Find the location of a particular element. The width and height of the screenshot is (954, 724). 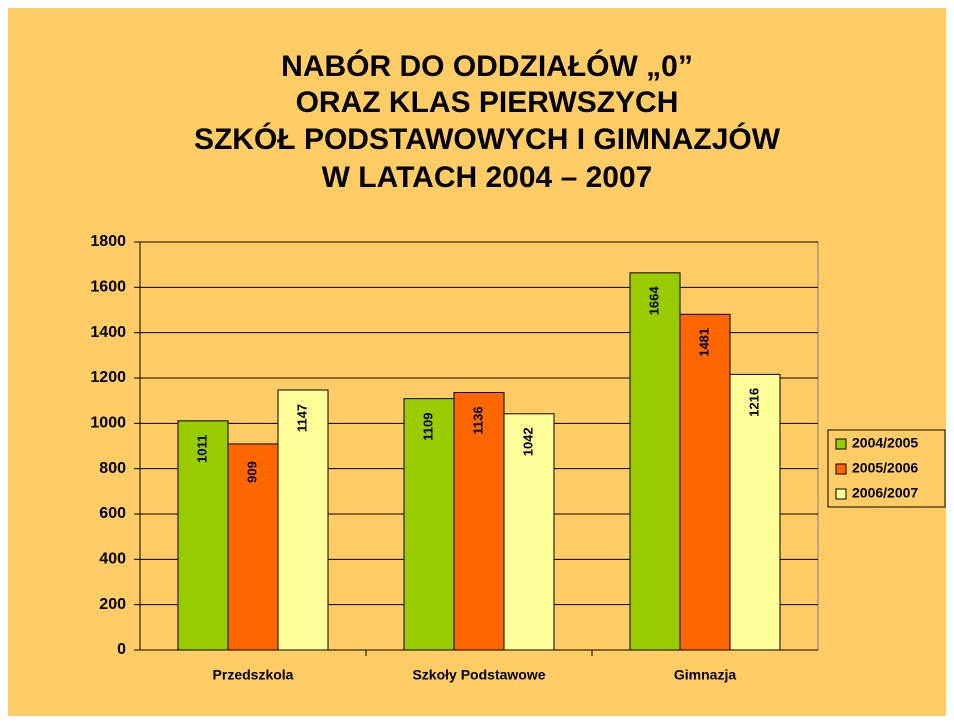

data-label: 1109 is located at coordinates (427, 427).